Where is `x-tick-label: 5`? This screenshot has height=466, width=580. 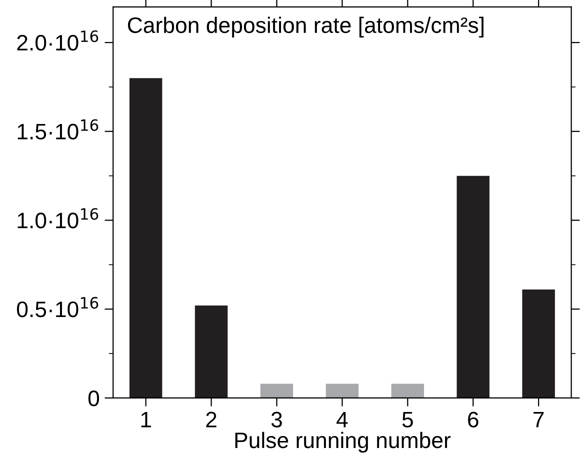
x-tick-label: 5 is located at coordinates (407, 420).